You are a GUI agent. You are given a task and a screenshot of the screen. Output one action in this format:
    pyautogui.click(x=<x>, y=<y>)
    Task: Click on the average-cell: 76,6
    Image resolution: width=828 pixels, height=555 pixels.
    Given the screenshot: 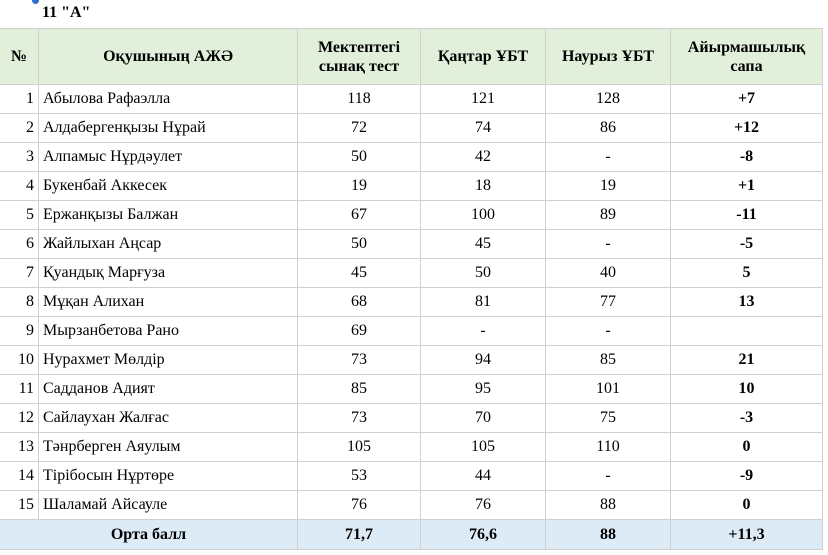 What is the action you would take?
    pyautogui.click(x=483, y=534)
    